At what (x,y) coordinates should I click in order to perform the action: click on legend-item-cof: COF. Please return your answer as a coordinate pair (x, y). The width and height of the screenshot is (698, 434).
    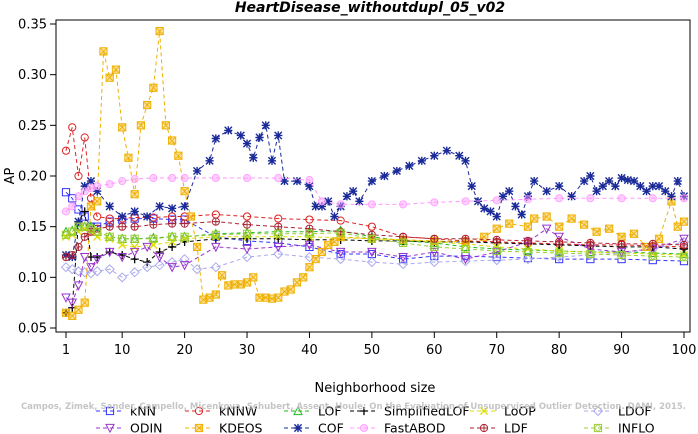
    Looking at the image, I should click on (314, 427).